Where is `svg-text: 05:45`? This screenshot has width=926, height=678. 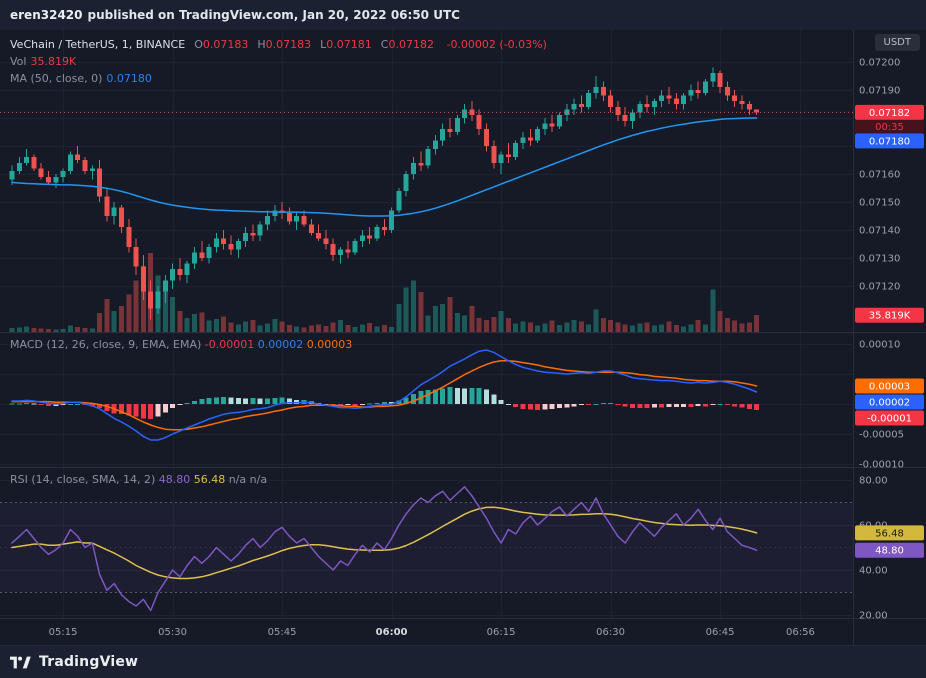
svg-text: 05:45 is located at coordinates (282, 632).